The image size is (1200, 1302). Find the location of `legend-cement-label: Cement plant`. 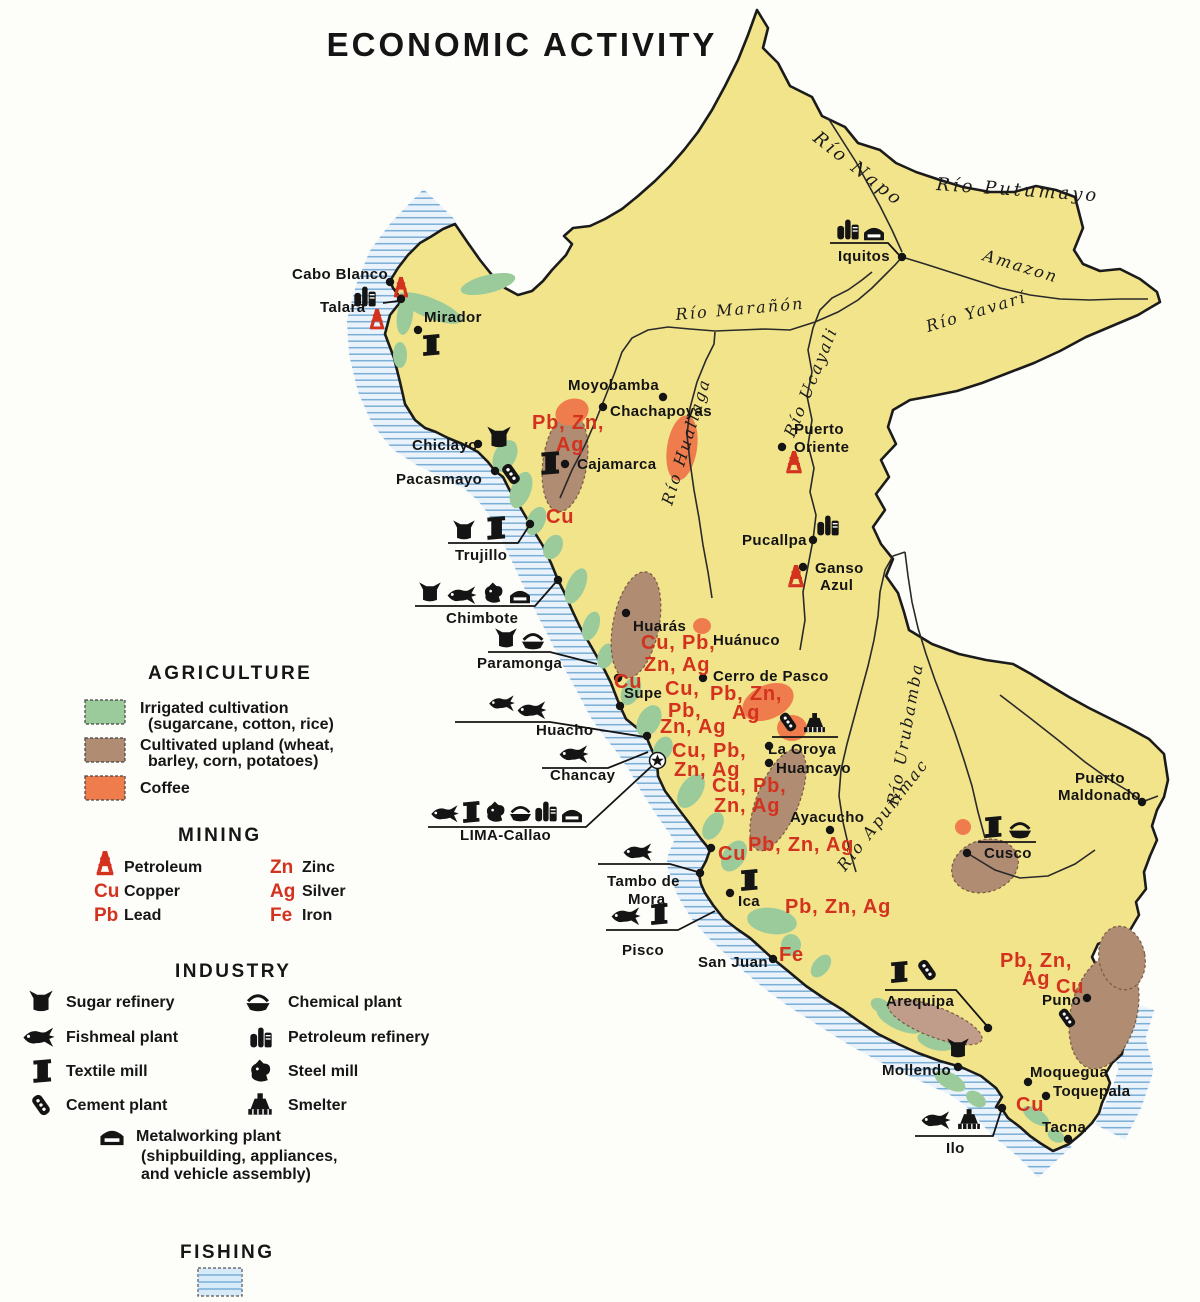

legend-cement-label: Cement plant is located at coordinates (117, 1105).